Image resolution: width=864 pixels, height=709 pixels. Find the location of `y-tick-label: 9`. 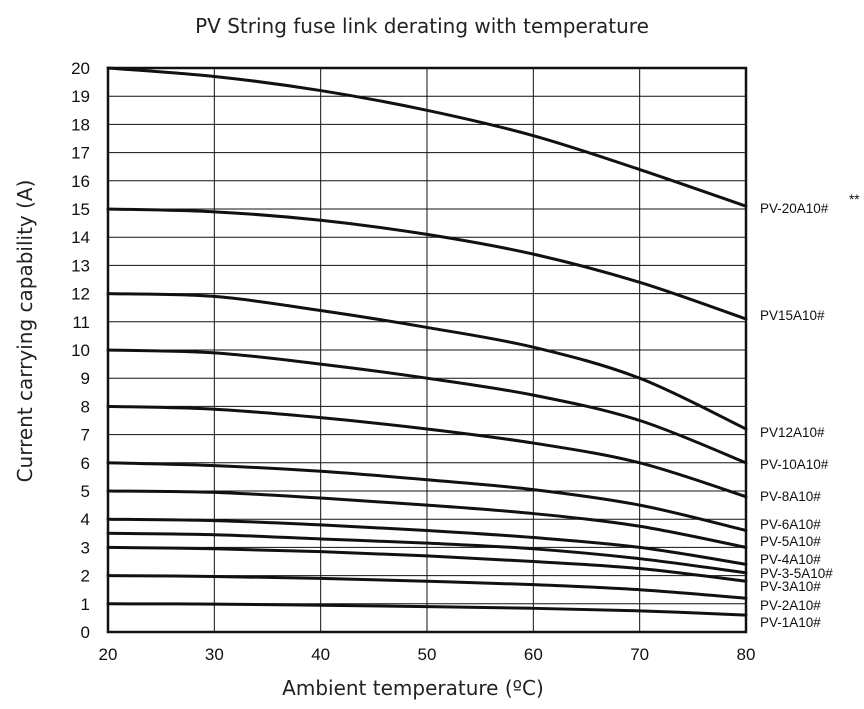

y-tick-label: 9 is located at coordinates (85, 378).